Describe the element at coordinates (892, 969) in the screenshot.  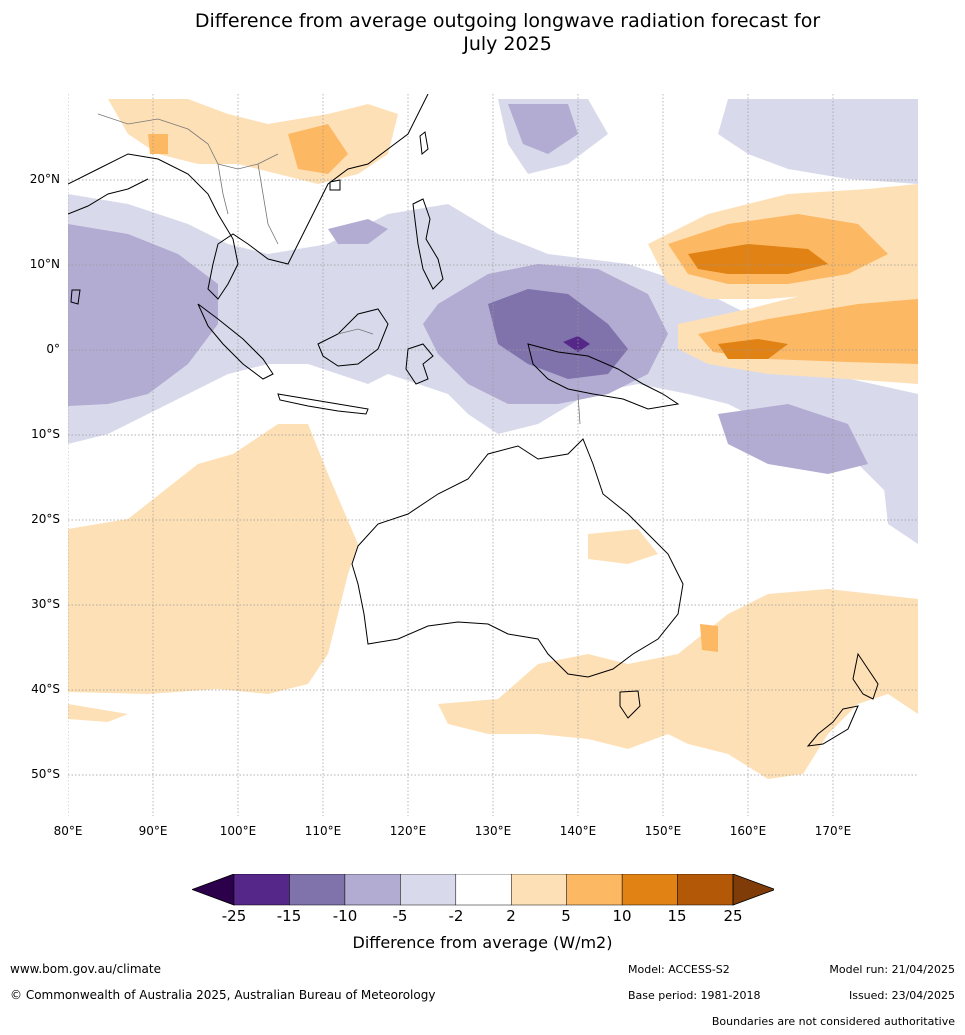
I see `model-run-date: Model run: 21/04/2025` at that location.